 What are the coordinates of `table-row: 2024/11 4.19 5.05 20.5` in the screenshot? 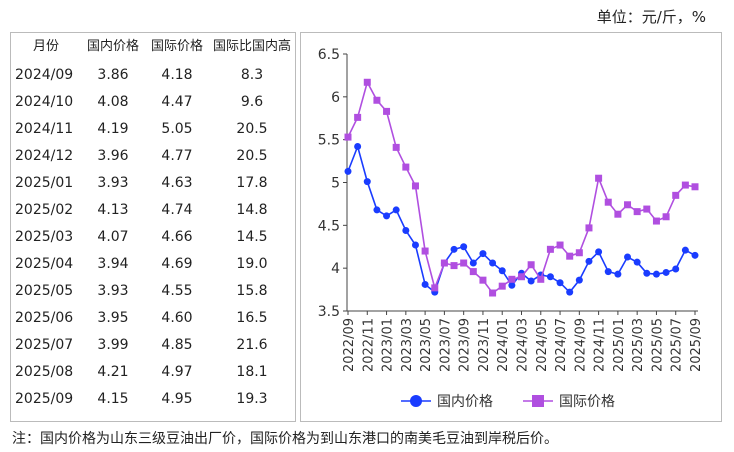 It's located at (153, 128).